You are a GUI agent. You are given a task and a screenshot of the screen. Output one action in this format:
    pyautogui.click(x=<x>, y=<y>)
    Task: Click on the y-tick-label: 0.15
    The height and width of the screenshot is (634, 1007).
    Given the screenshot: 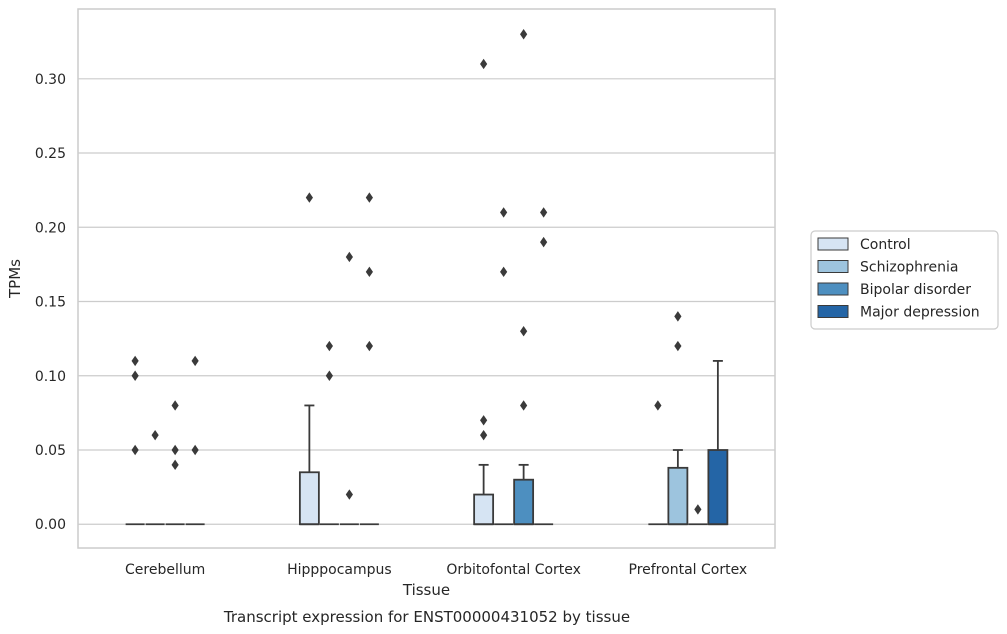 What is the action you would take?
    pyautogui.click(x=50, y=303)
    